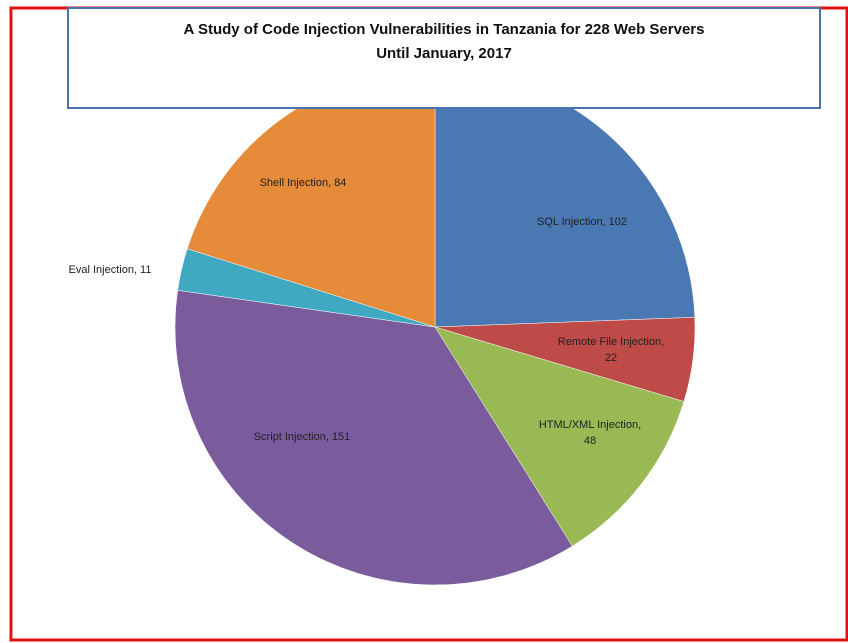  I want to click on data-label: SQL Injection, 102, so click(582, 222).